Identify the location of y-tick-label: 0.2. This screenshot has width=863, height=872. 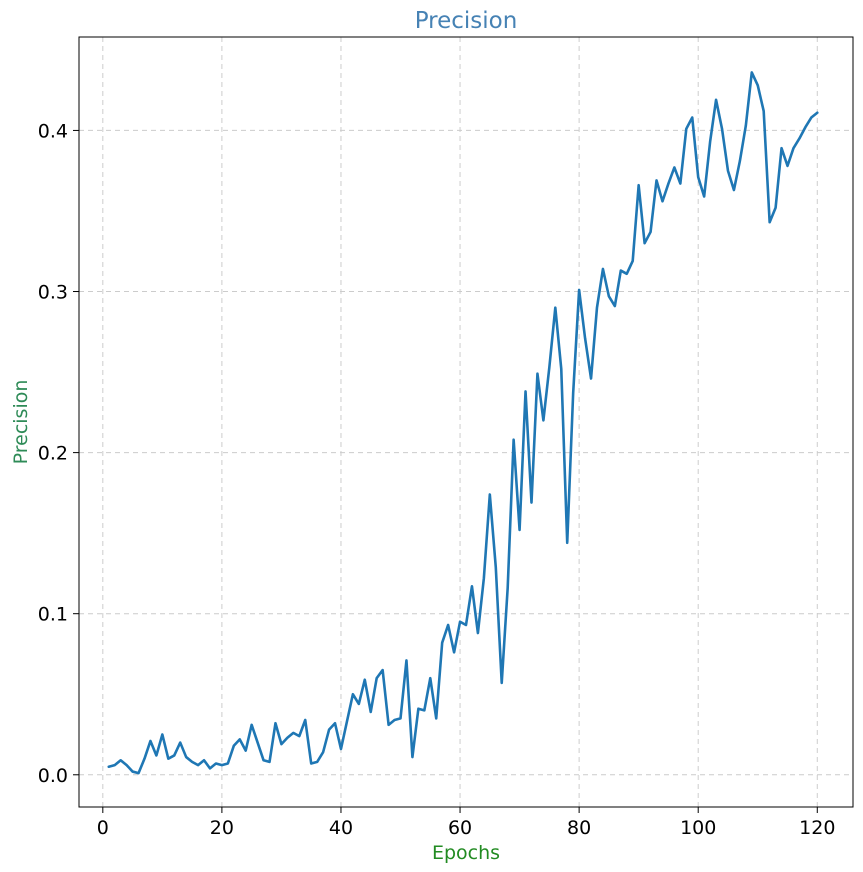
(53, 454).